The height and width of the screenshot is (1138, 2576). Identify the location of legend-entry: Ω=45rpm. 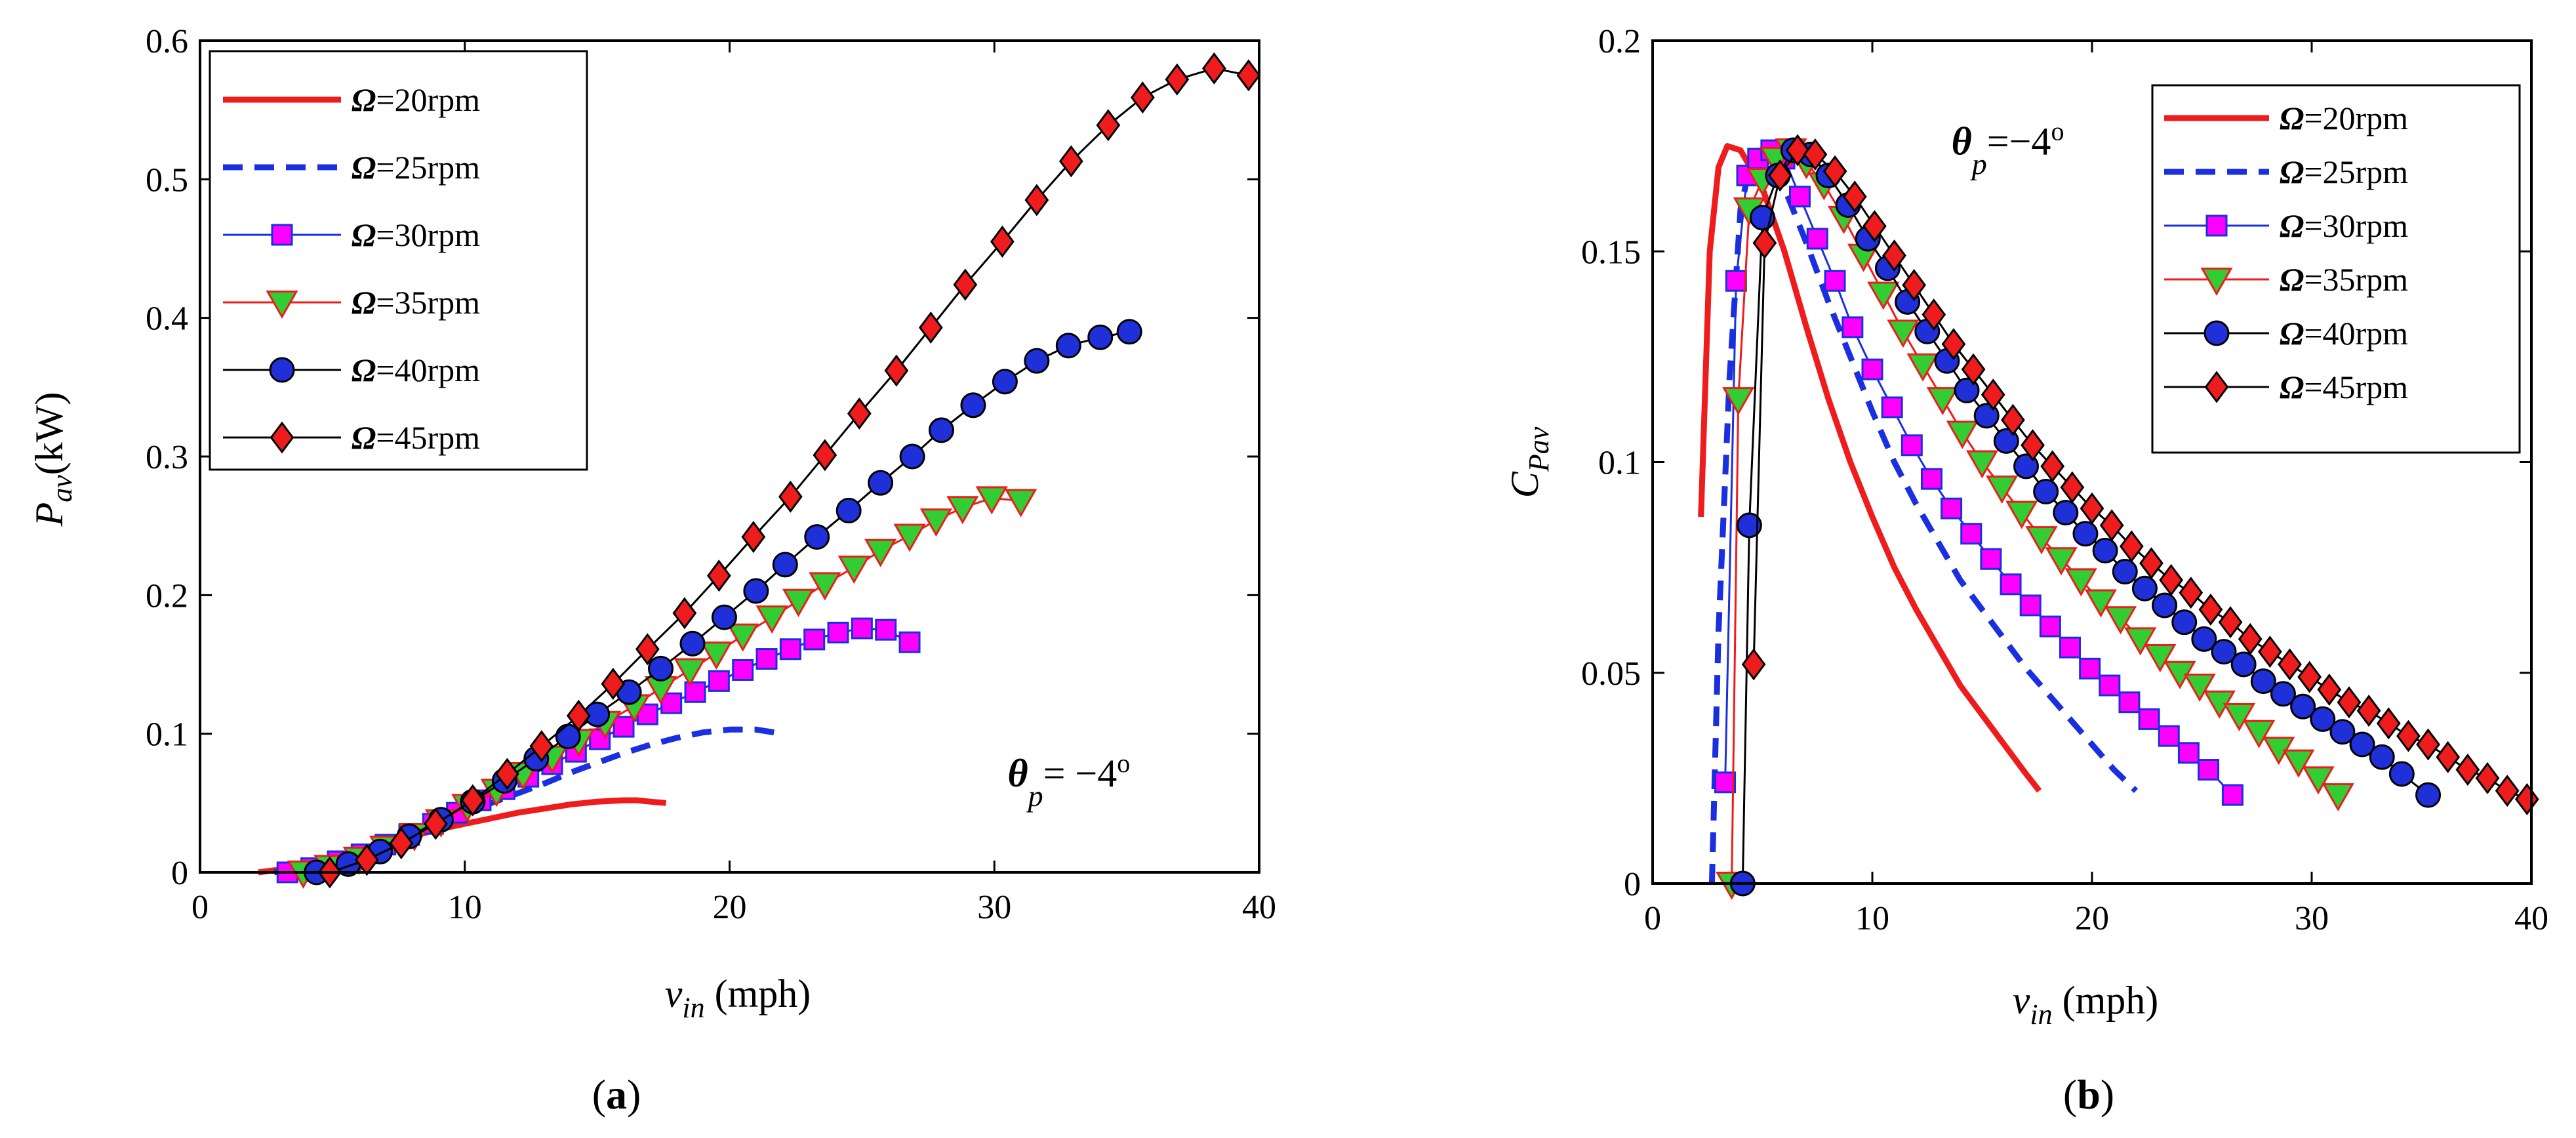
(2286, 387).